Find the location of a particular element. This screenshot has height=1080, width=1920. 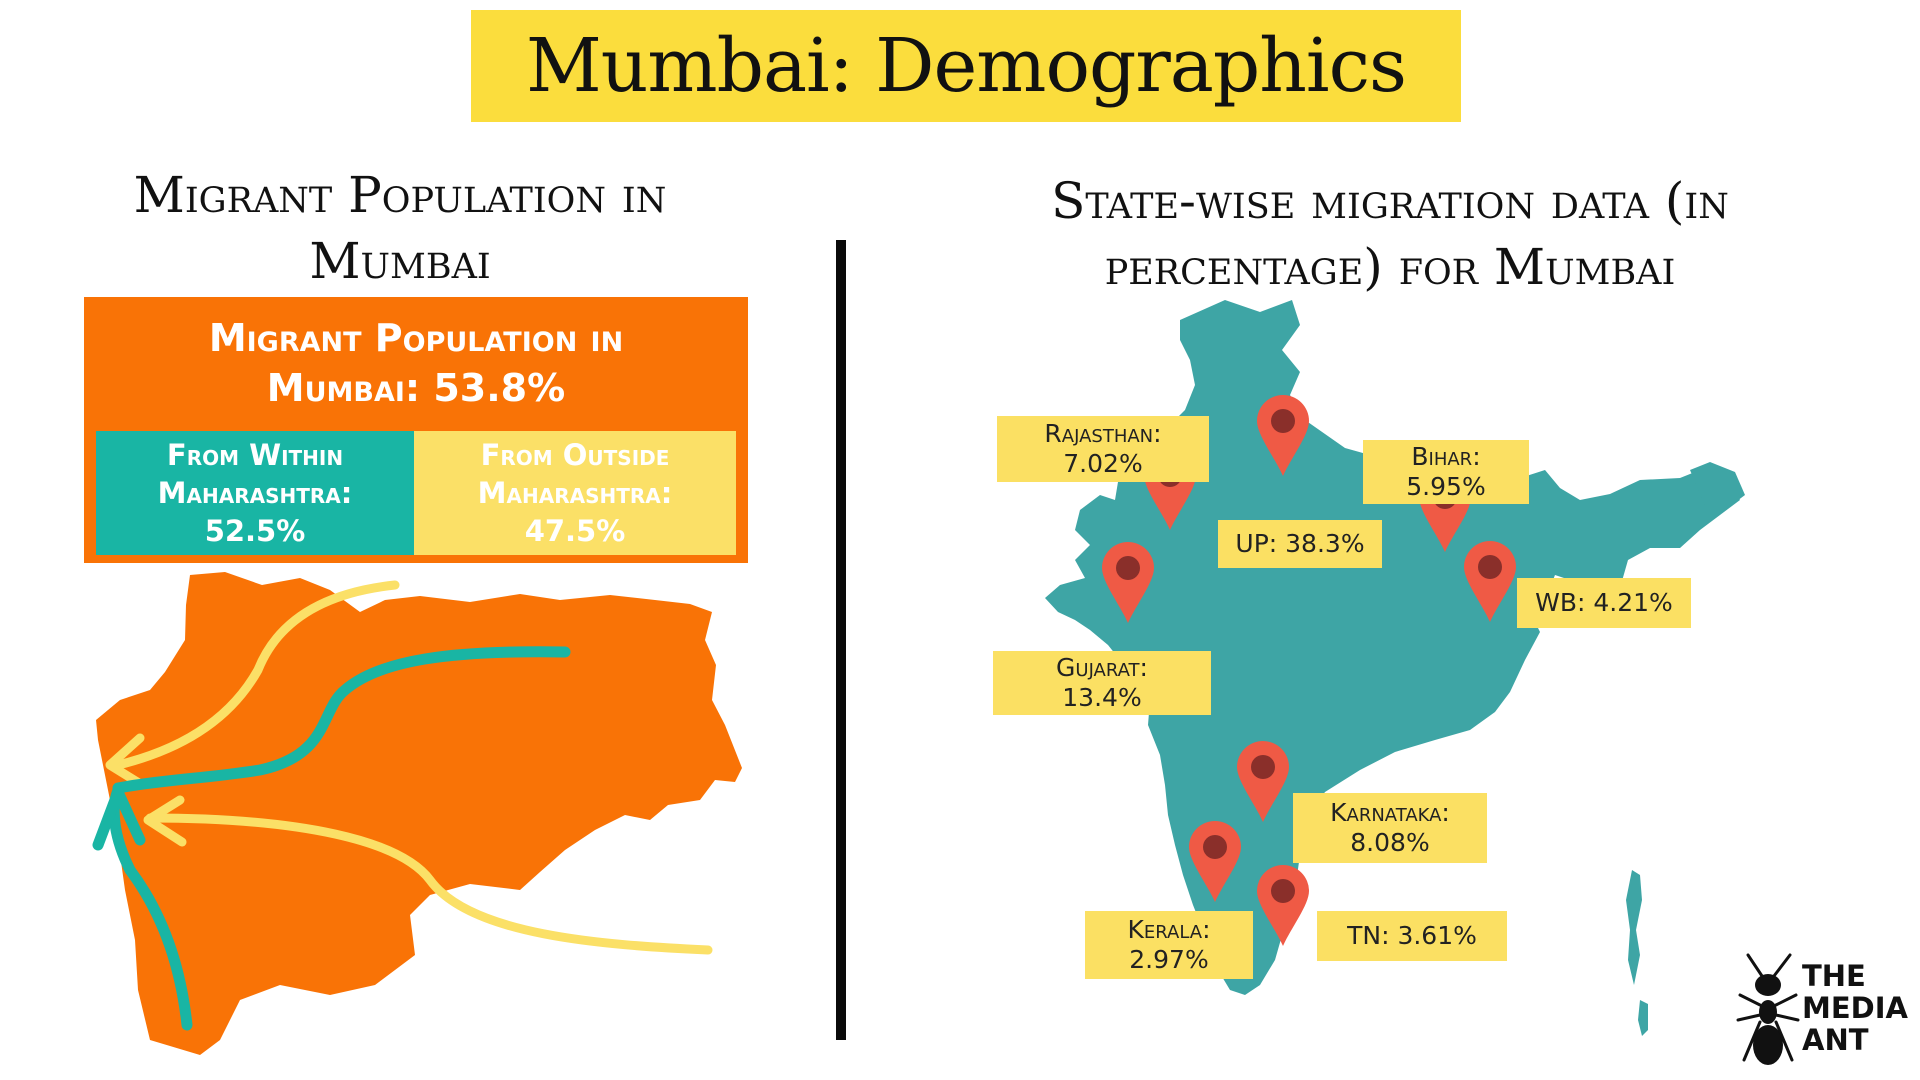

title-banner: Mumbai: Demographics is located at coordinates (966, 66).